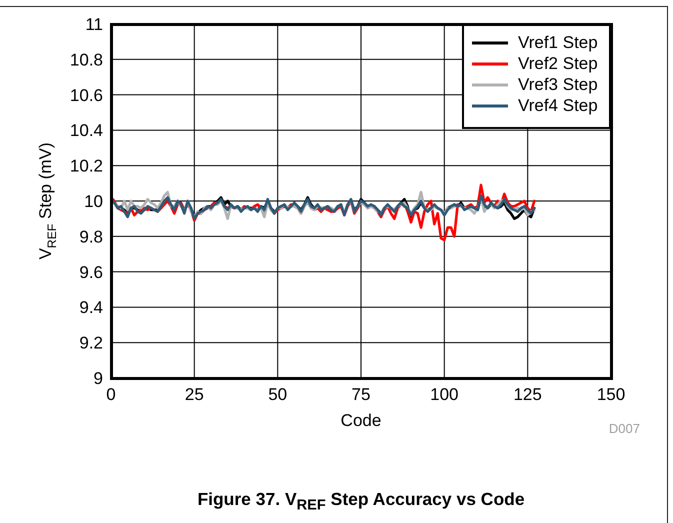  What do you see at coordinates (361, 420) in the screenshot?
I see `x-axis-title: Code` at bounding box center [361, 420].